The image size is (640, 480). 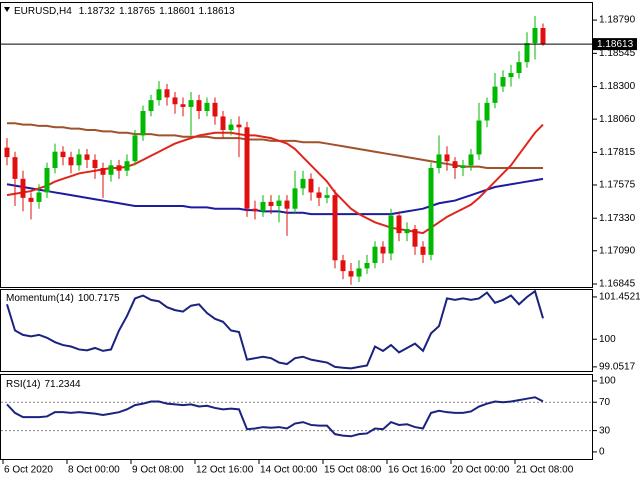 What do you see at coordinates (617, 284) in the screenshot?
I see `y-tick-label: 1.16845` at bounding box center [617, 284].